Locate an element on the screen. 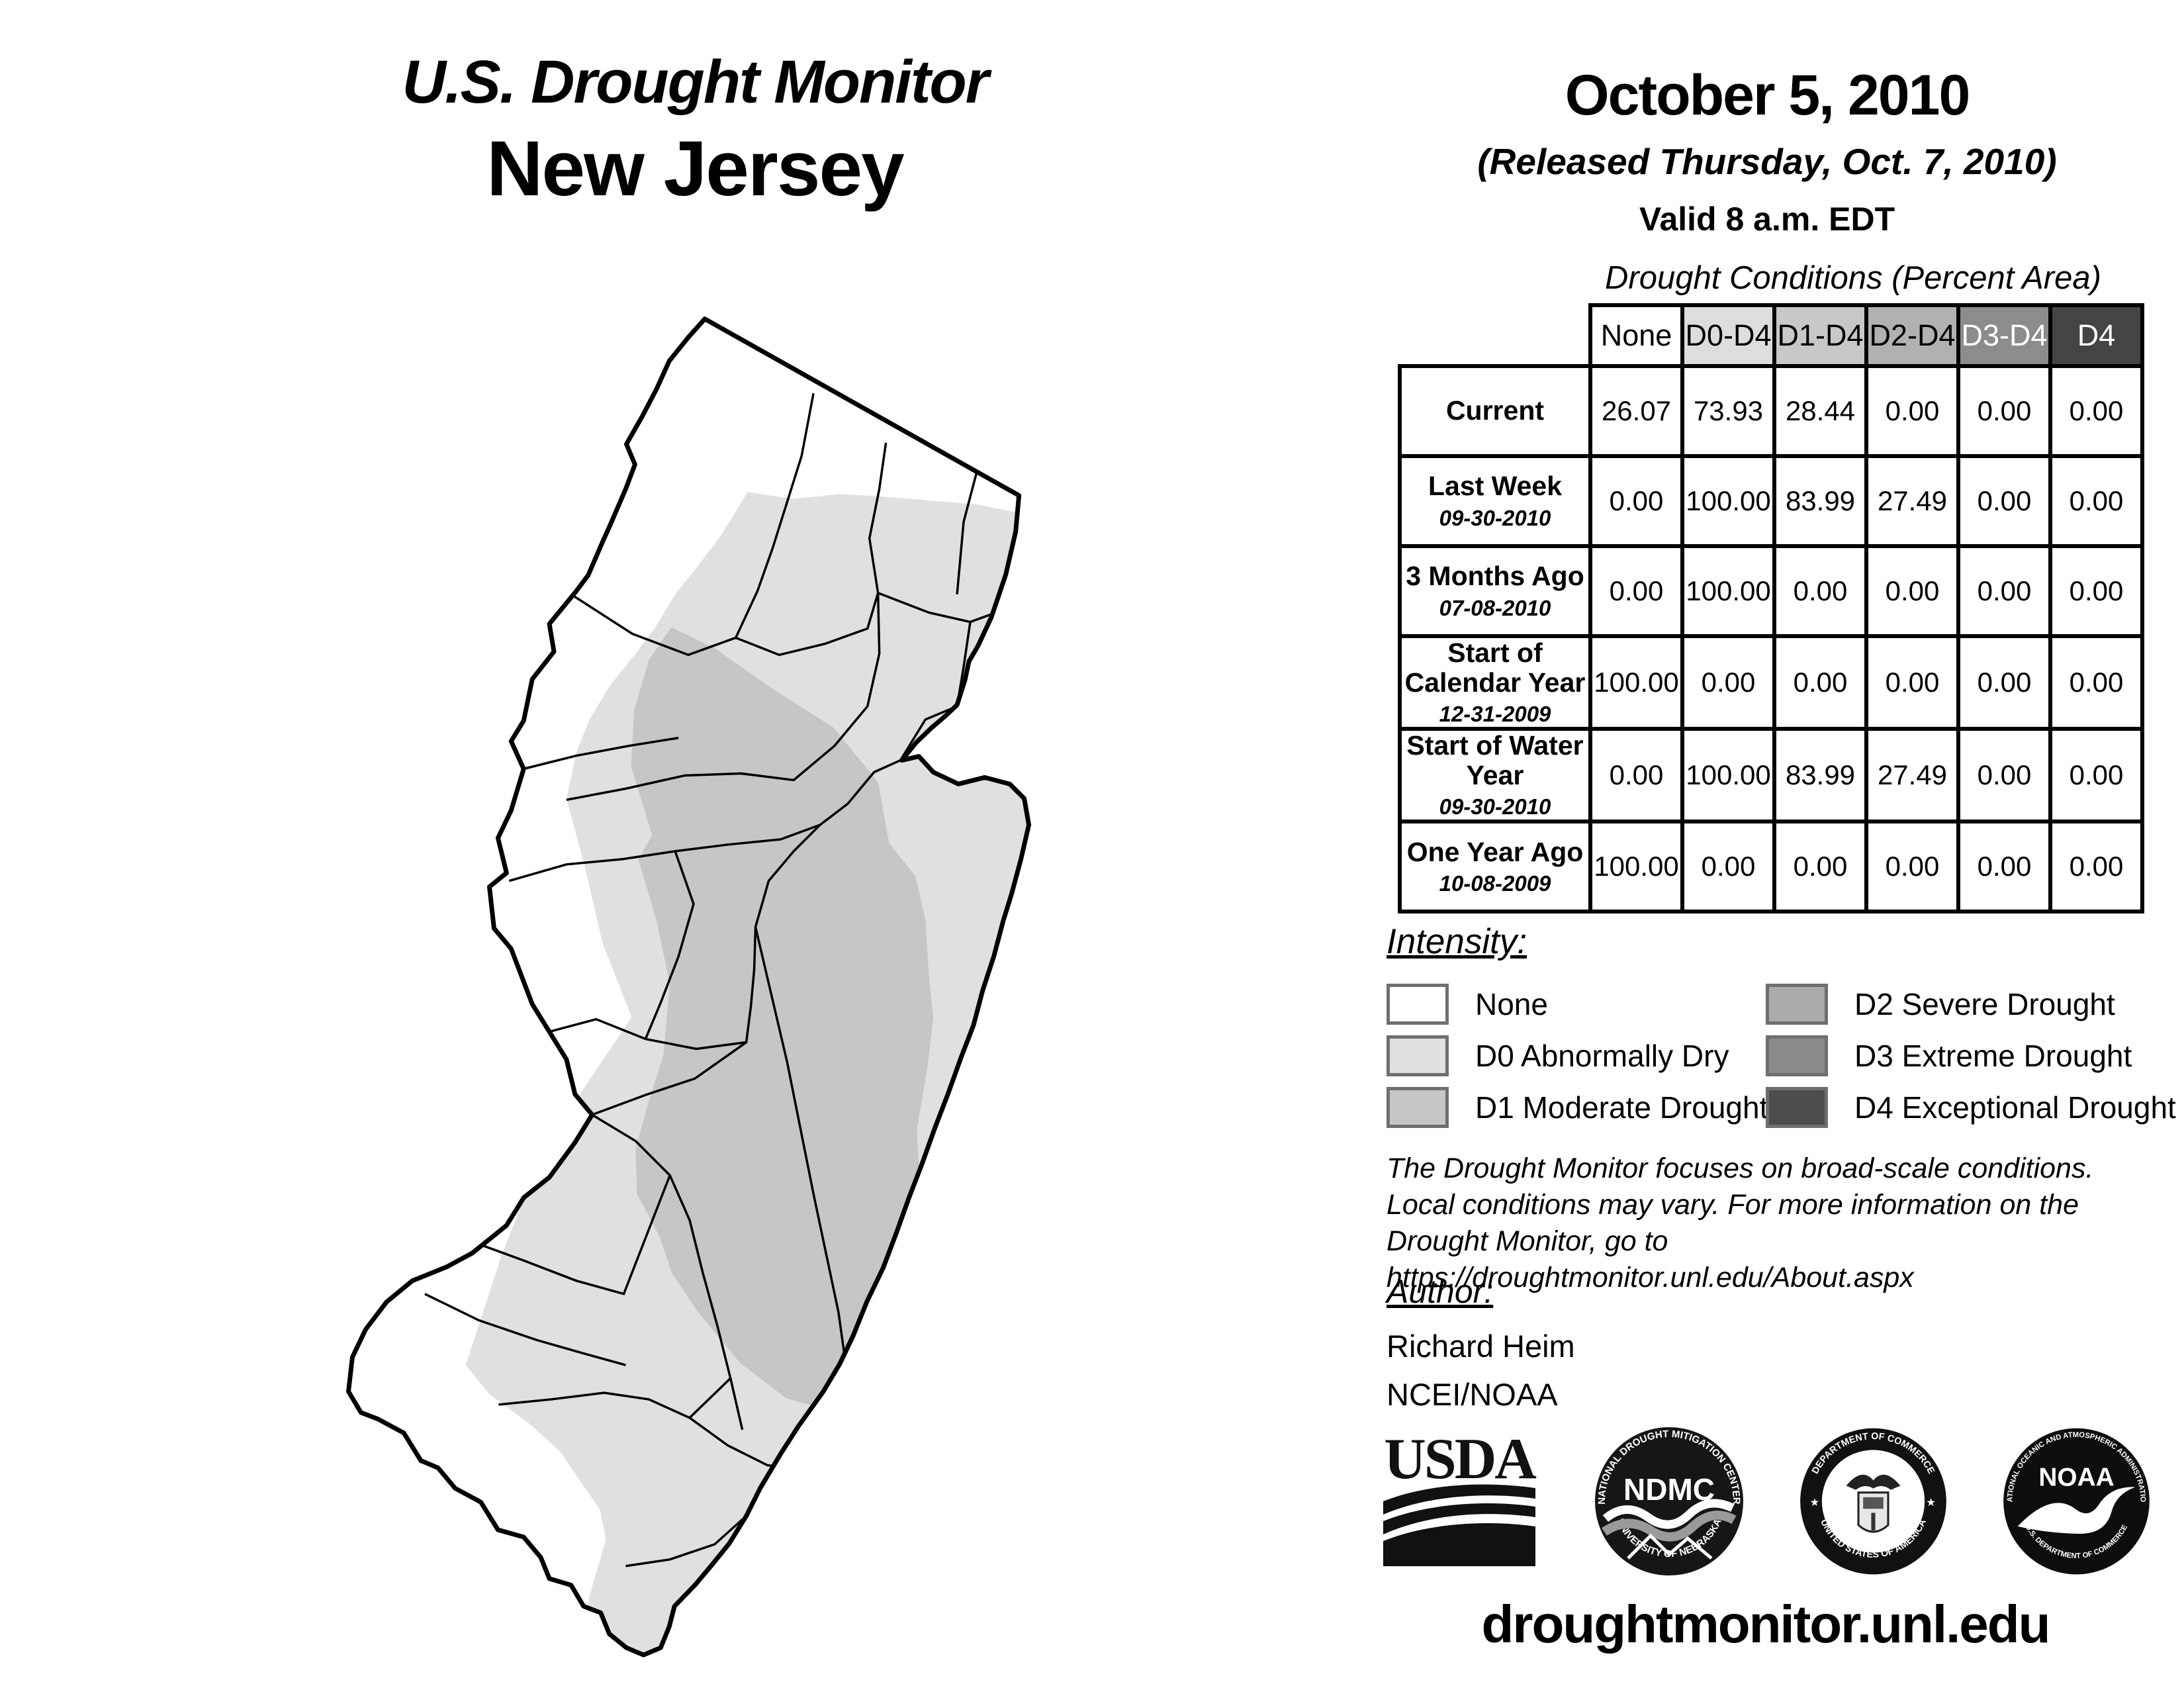 The image size is (2184, 1688). usda-logo-text: USDA is located at coordinates (1460, 1459).